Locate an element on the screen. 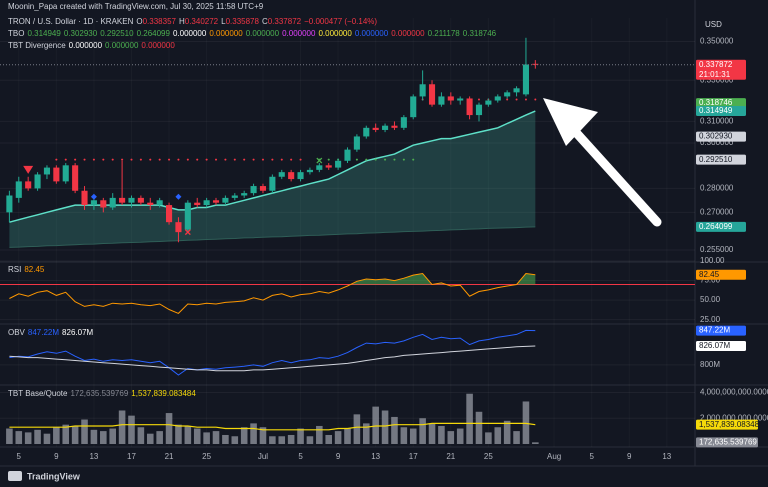  y-tick-label: 100.00 is located at coordinates (712, 260).